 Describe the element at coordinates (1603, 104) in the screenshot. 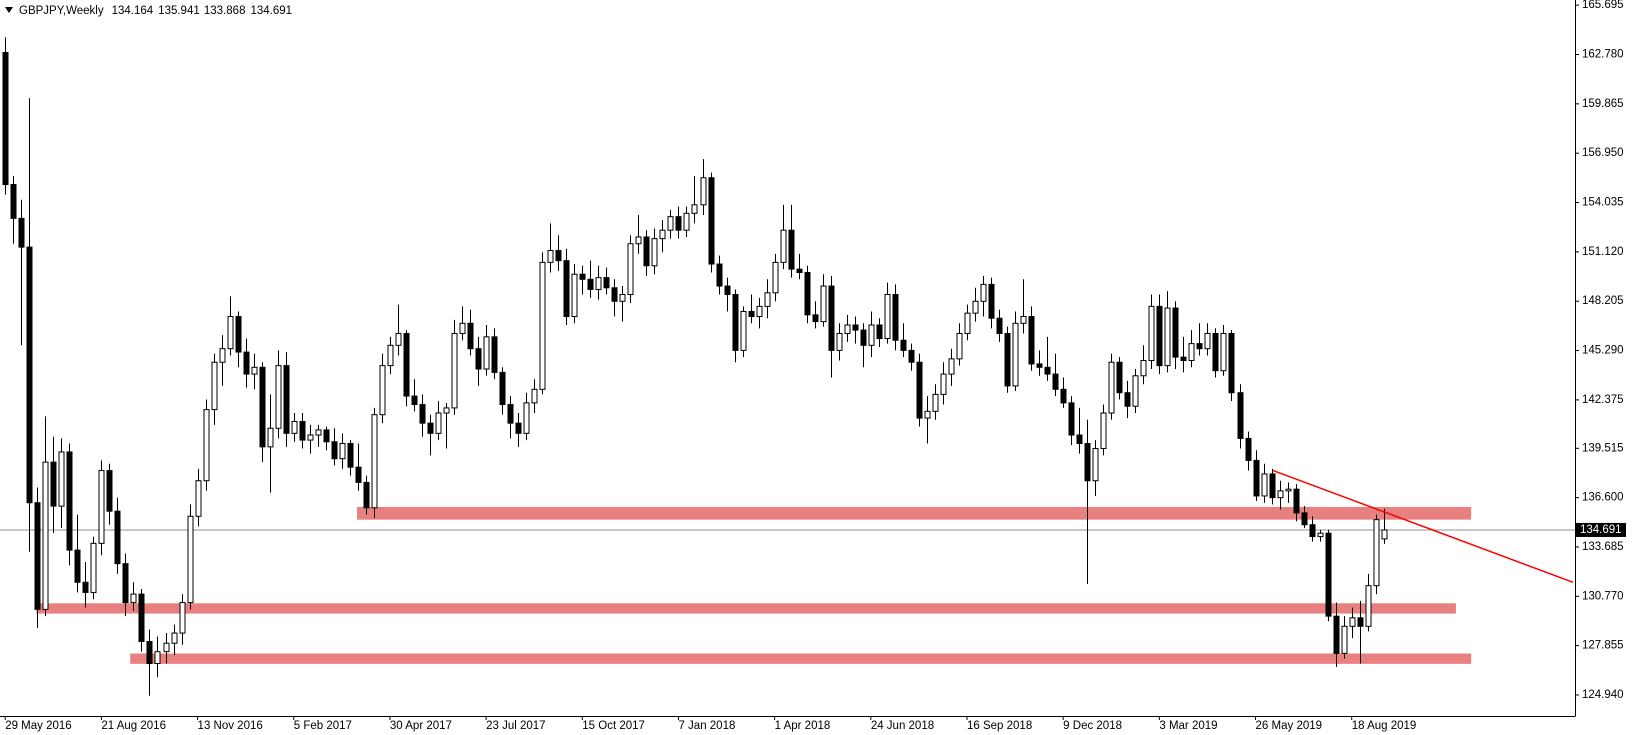

I see `y-tick-label: 159.865` at that location.